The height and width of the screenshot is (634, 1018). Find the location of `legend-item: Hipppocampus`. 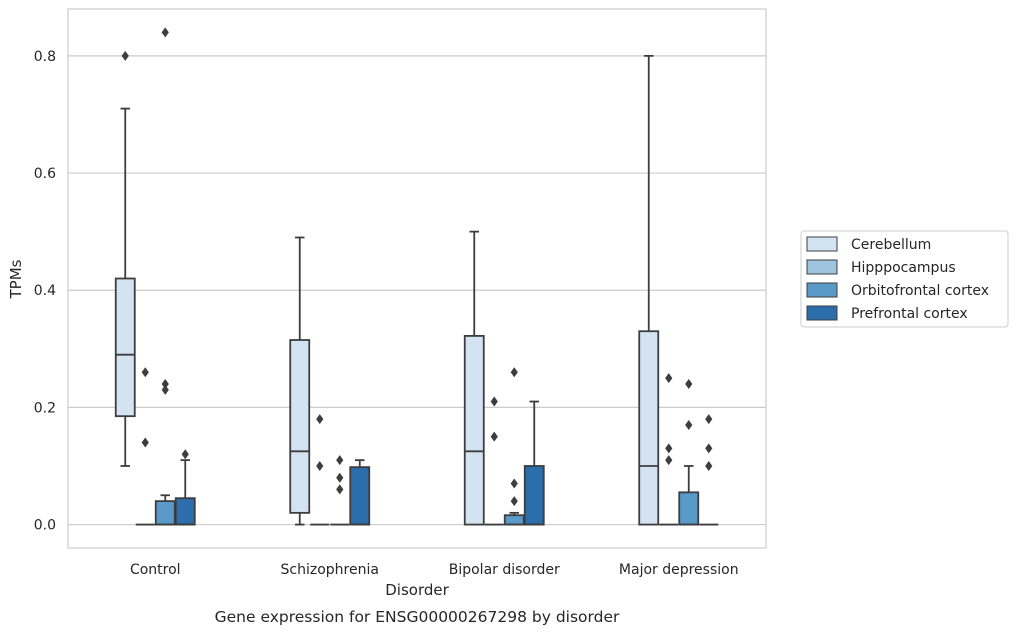

legend-item: Hipppocampus is located at coordinates (881, 267).